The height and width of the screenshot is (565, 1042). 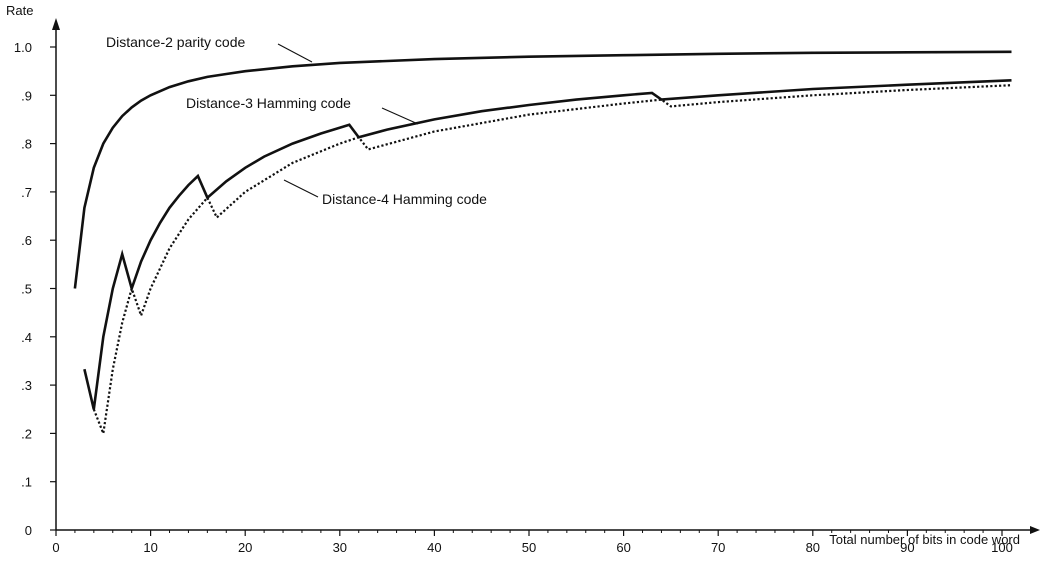 I want to click on x-tick-label: 20, so click(x=245, y=547).